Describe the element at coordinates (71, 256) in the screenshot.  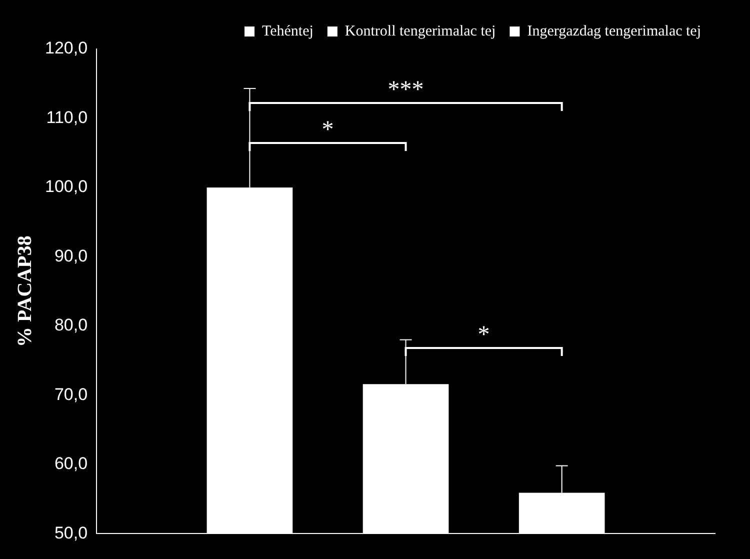
I see `y-tick-label: 90,0` at that location.